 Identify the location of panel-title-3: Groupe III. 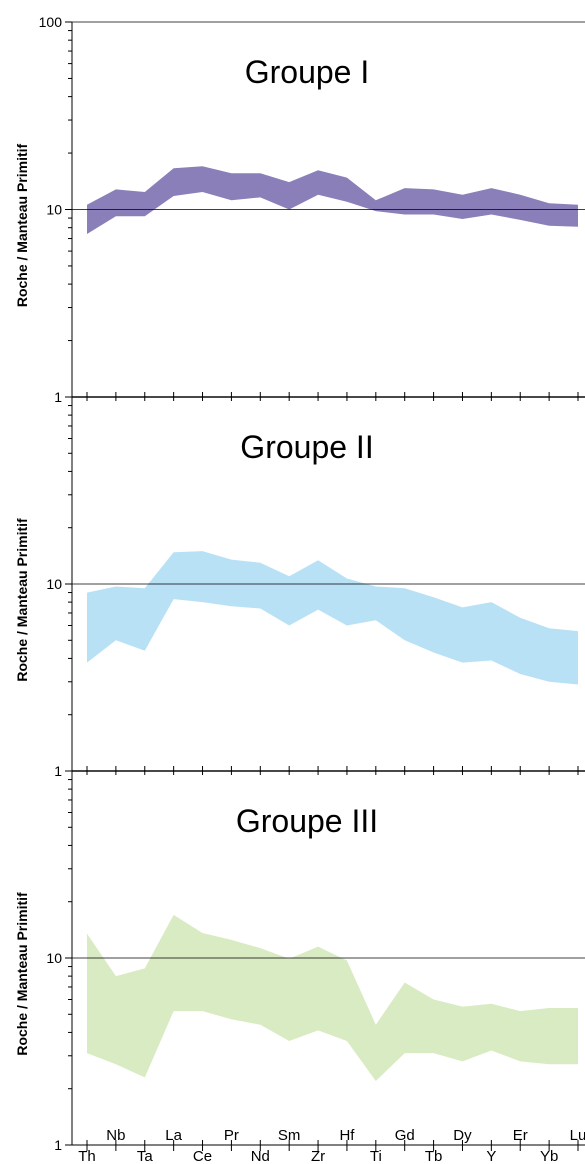
(307, 821).